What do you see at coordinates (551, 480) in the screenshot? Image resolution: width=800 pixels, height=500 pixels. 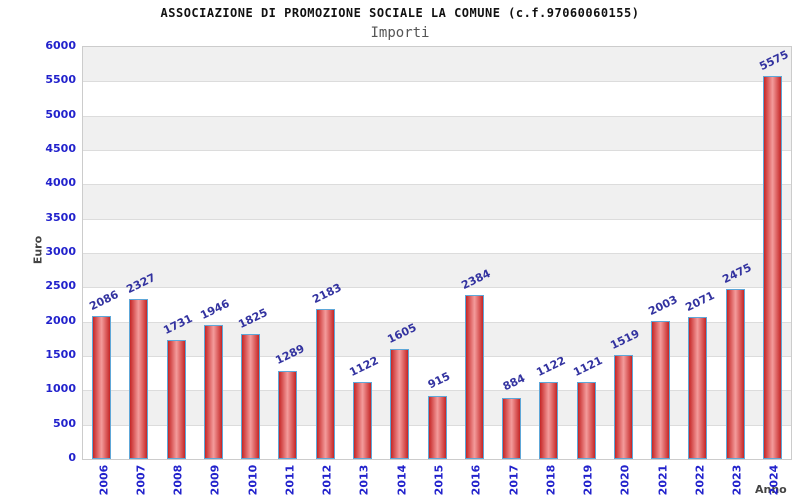 I see `x-tick-label: 2018` at bounding box center [551, 480].